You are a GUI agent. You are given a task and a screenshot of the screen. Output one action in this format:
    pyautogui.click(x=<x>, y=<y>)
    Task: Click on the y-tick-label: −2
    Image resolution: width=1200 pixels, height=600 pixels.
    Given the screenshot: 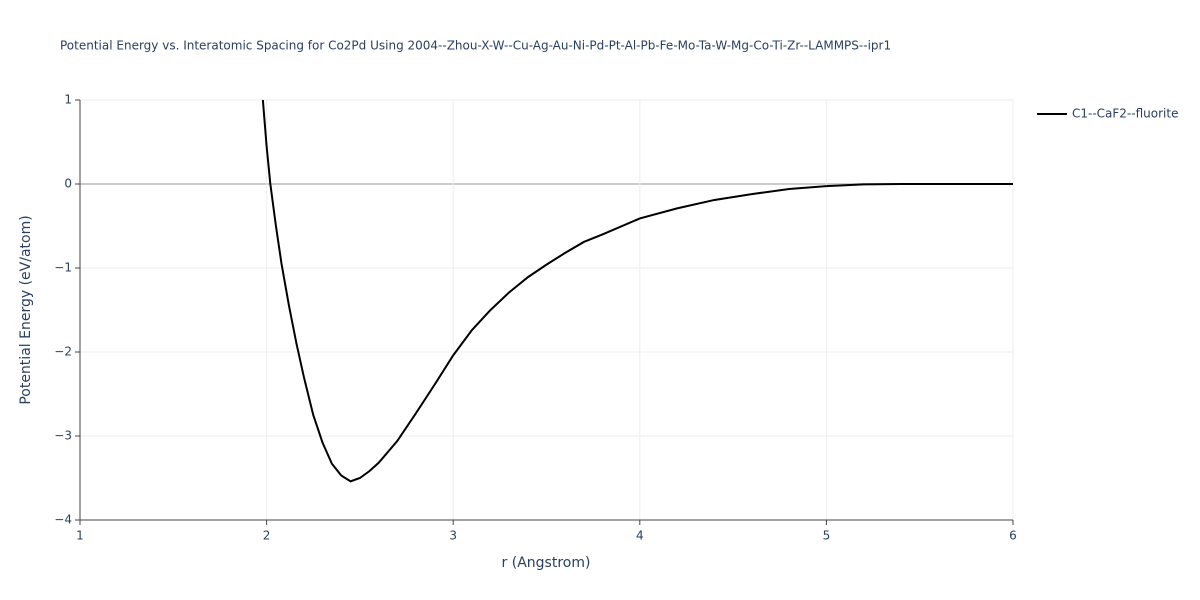 What is the action you would take?
    pyautogui.click(x=63, y=352)
    